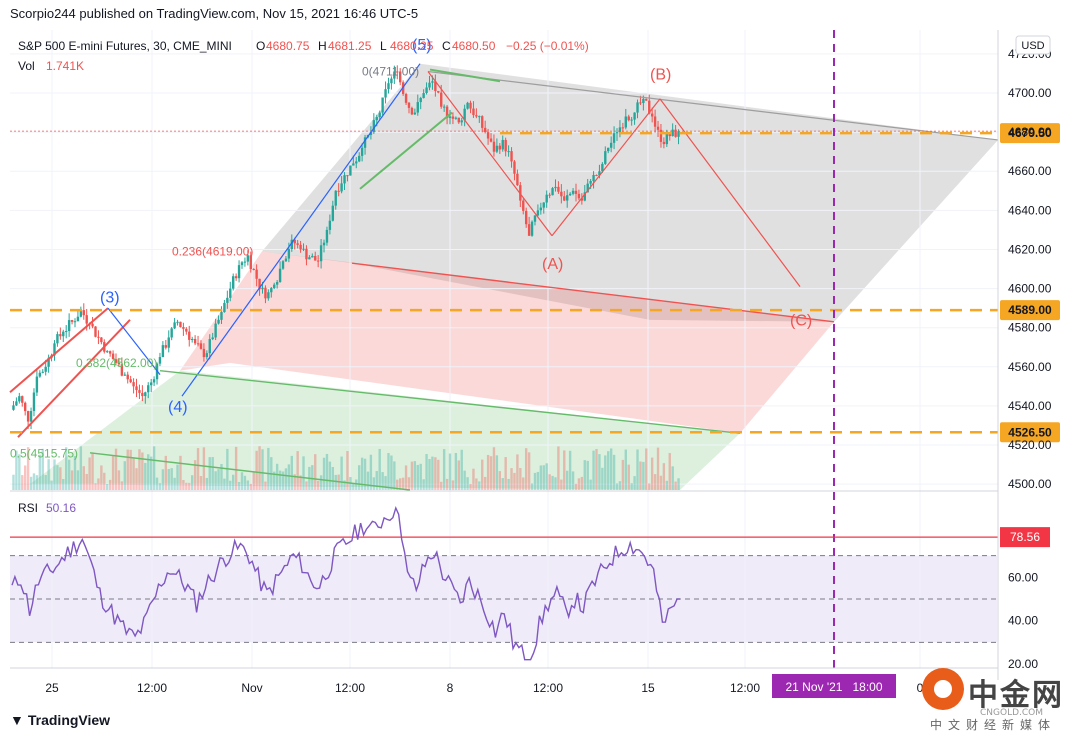 The height and width of the screenshot is (741, 1080). What do you see at coordinates (1033, 45) in the screenshot?
I see `currency-box` at bounding box center [1033, 45].